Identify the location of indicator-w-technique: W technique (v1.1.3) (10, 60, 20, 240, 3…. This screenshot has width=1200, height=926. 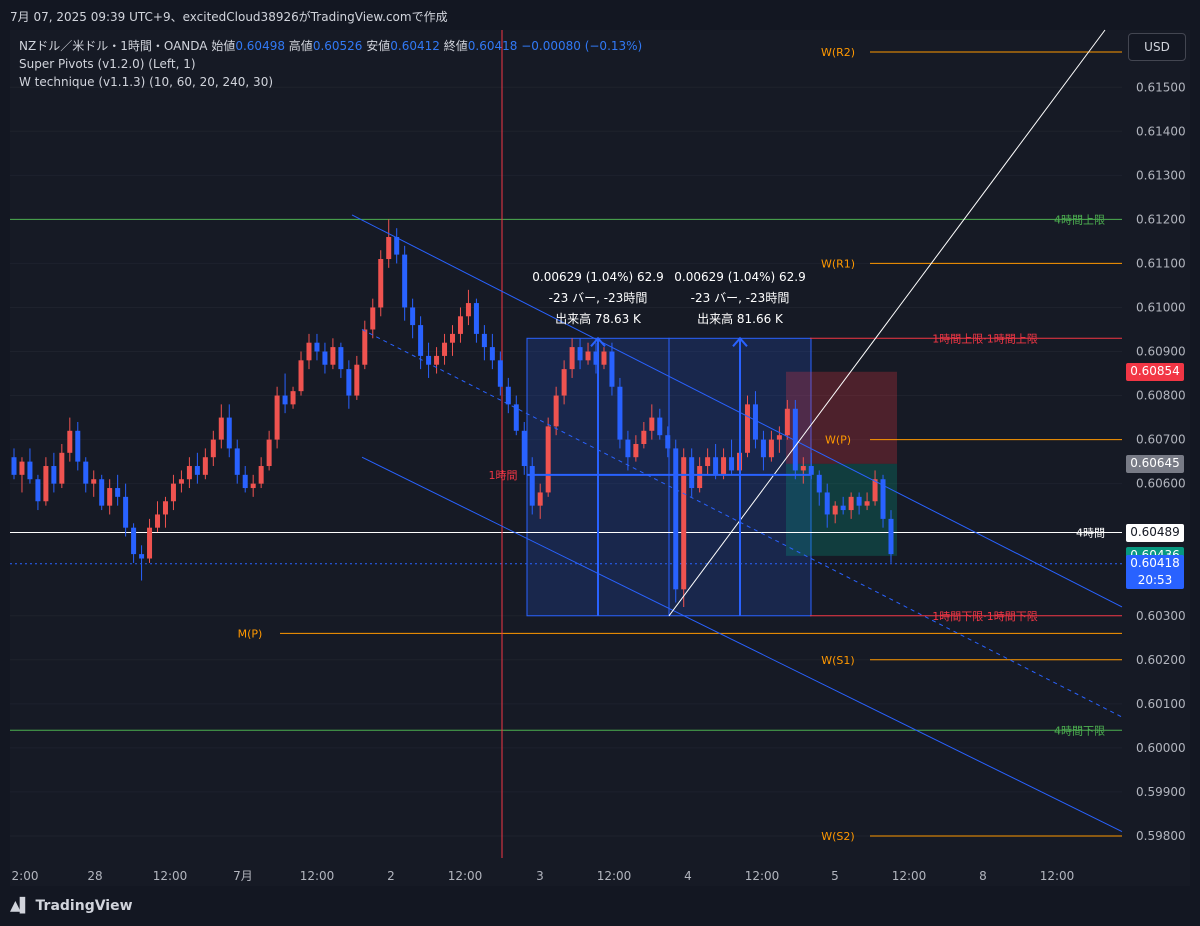
(146, 82).